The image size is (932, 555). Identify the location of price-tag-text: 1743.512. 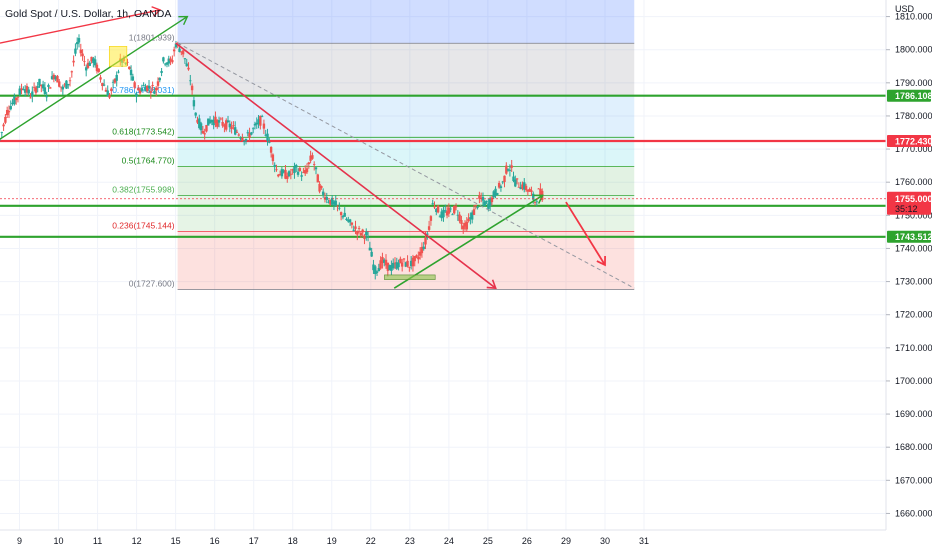
(913, 237).